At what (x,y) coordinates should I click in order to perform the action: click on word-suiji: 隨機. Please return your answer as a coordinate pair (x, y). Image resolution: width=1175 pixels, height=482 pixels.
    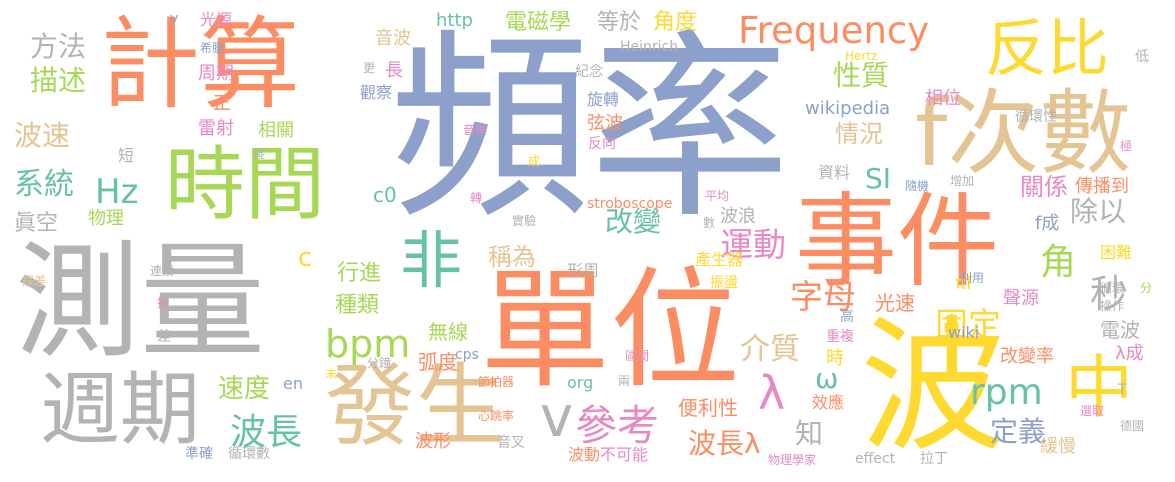
    Looking at the image, I should click on (917, 186).